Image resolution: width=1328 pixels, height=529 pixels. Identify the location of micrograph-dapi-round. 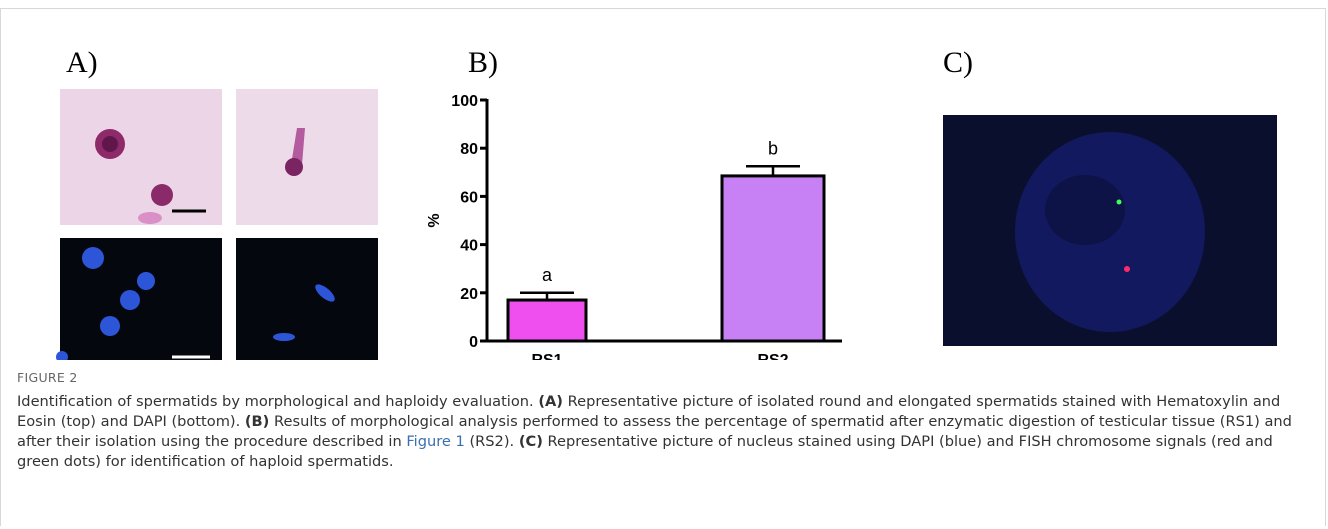
(139, 299).